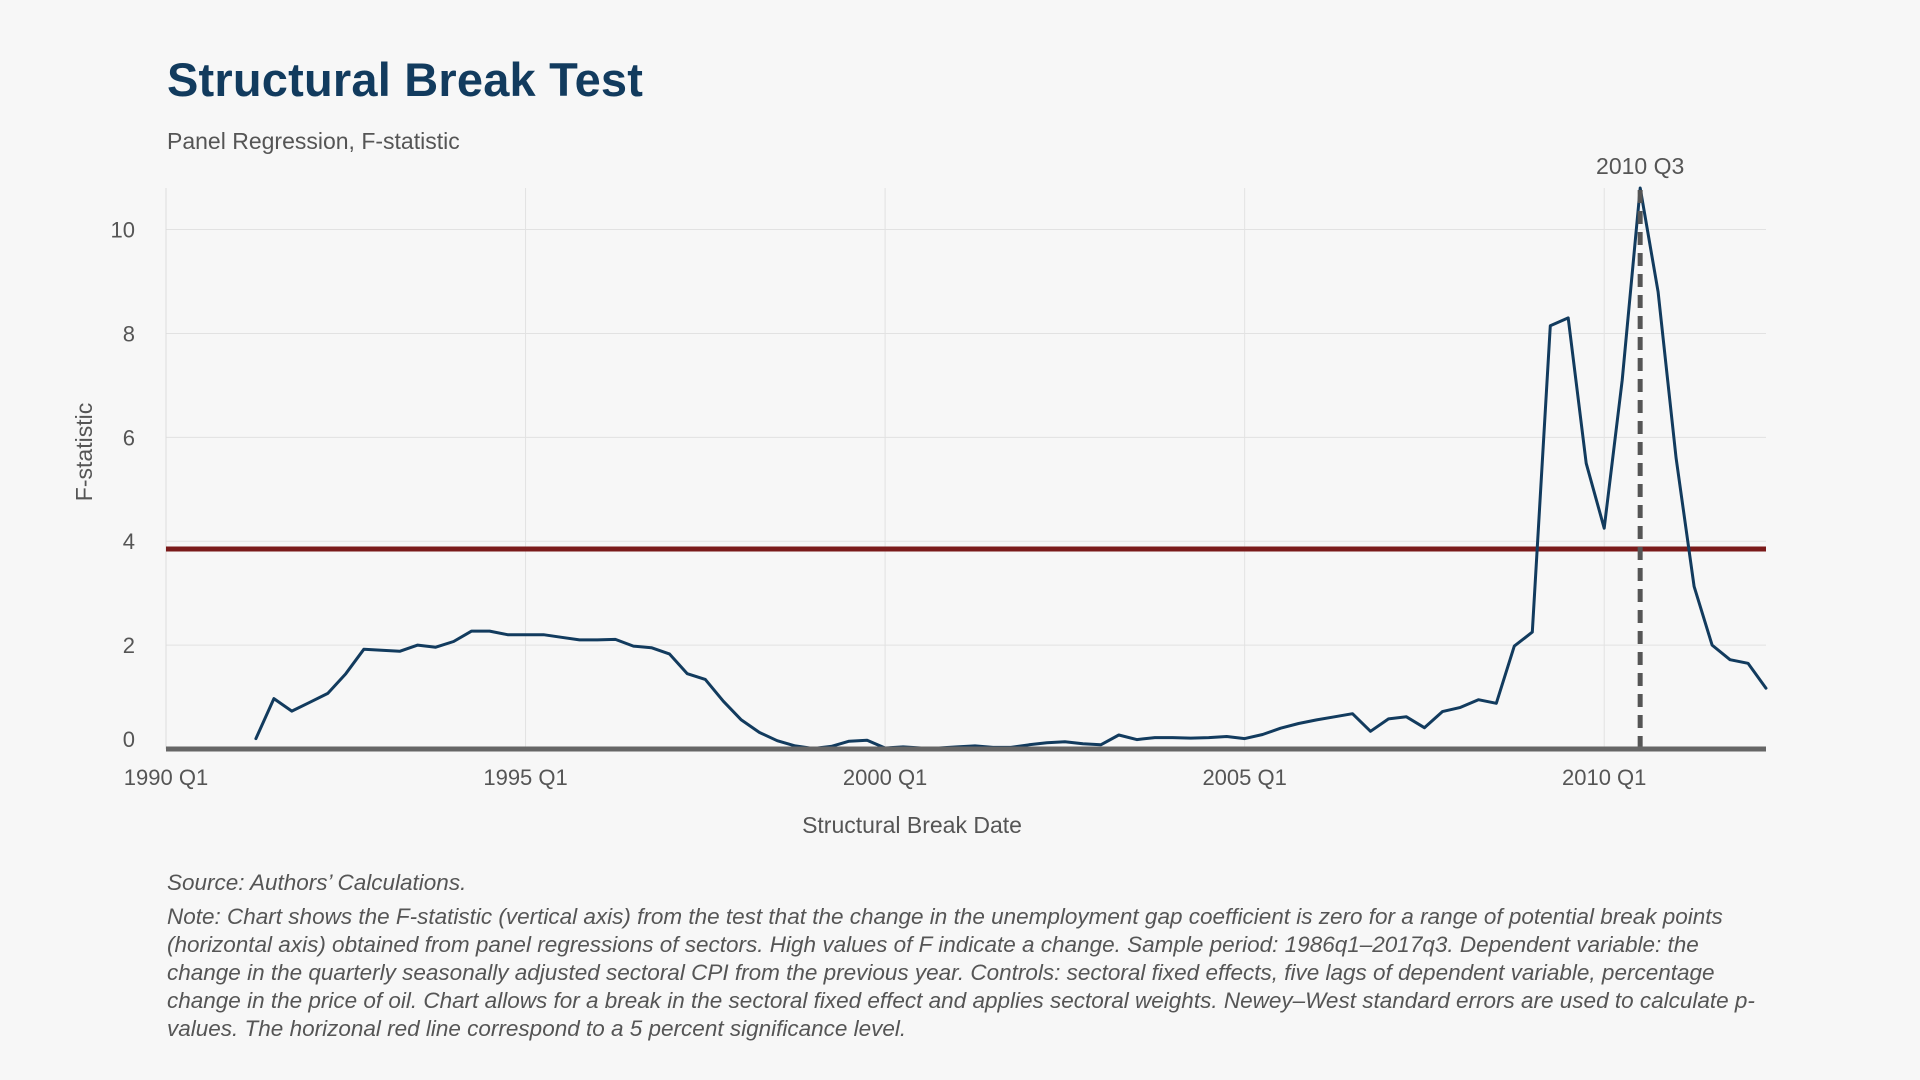 The image size is (1920, 1080). I want to click on y-tick-label: 10, so click(123, 230).